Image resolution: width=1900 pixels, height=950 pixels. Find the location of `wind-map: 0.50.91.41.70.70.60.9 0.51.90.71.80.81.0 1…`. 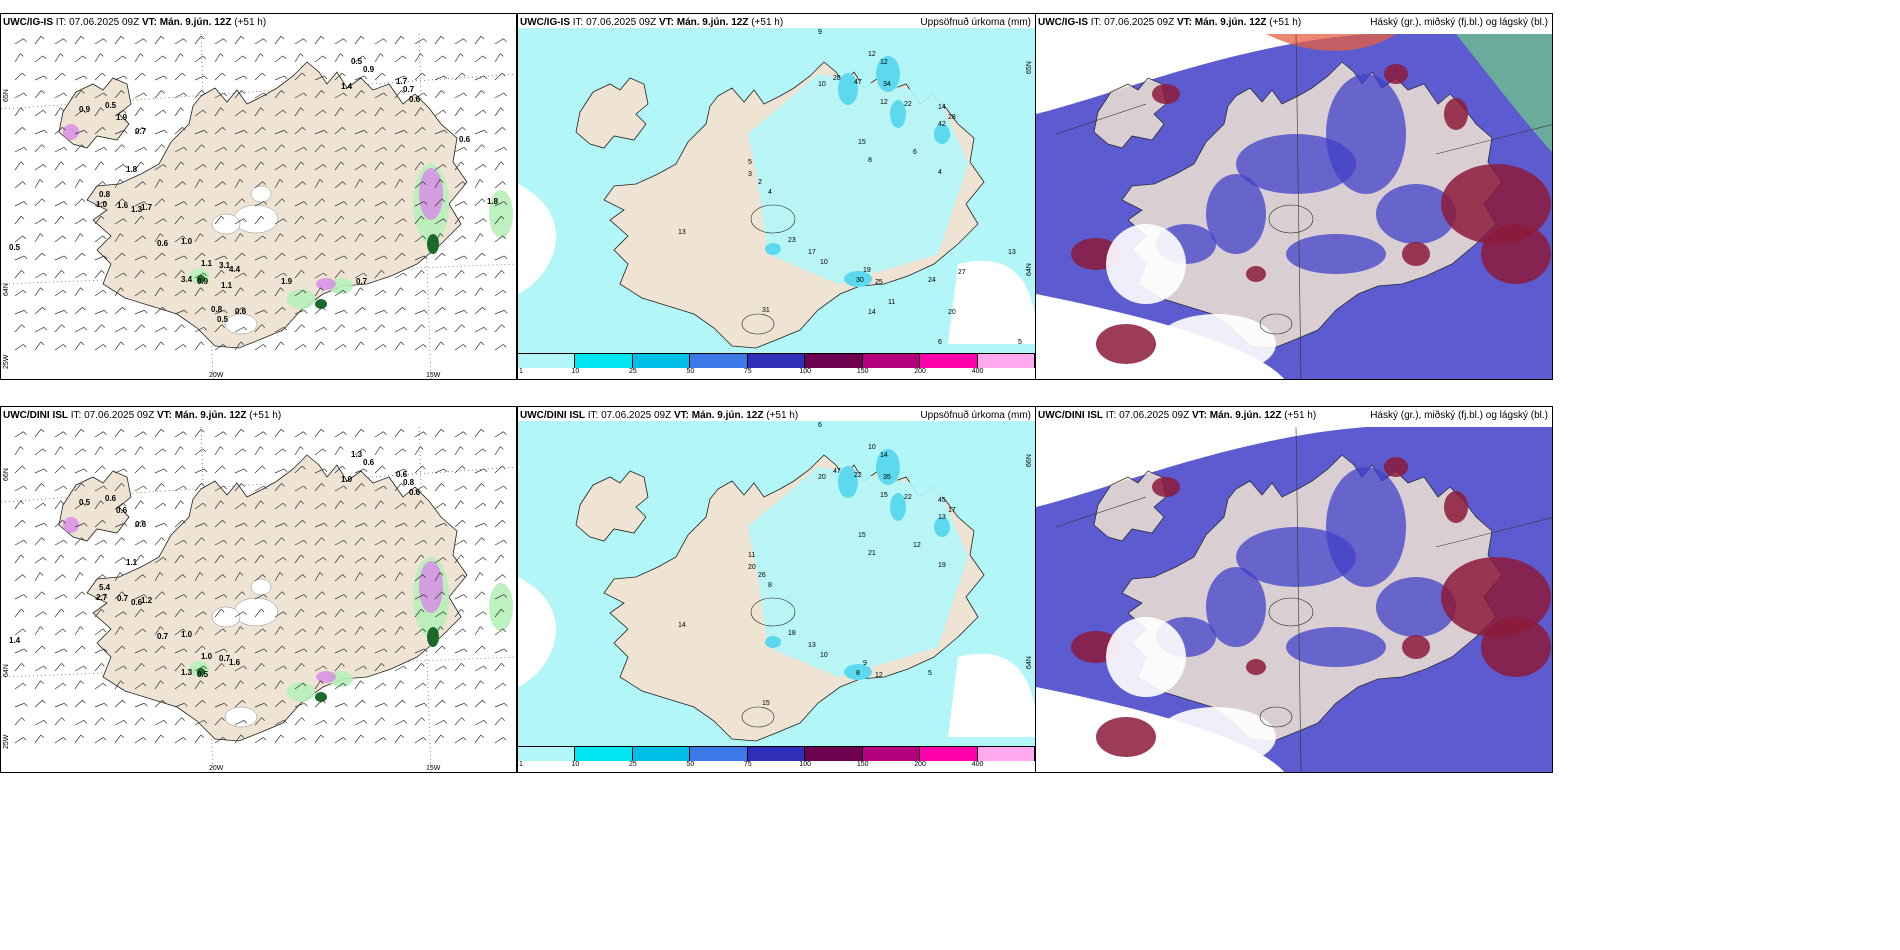

wind-map: 0.50.91.41.70.70.60.9 0.51.90.71.80.81.0 1… is located at coordinates (258, 206).